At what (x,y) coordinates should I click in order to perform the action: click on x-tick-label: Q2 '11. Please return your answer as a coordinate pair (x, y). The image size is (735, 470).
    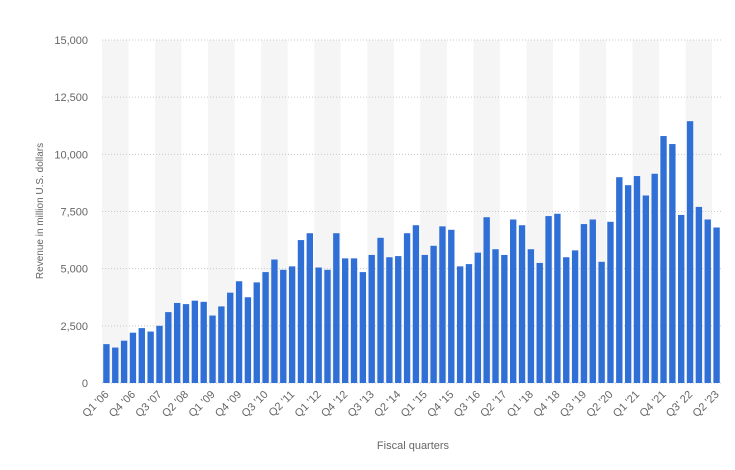
    Looking at the image, I should click on (282, 404).